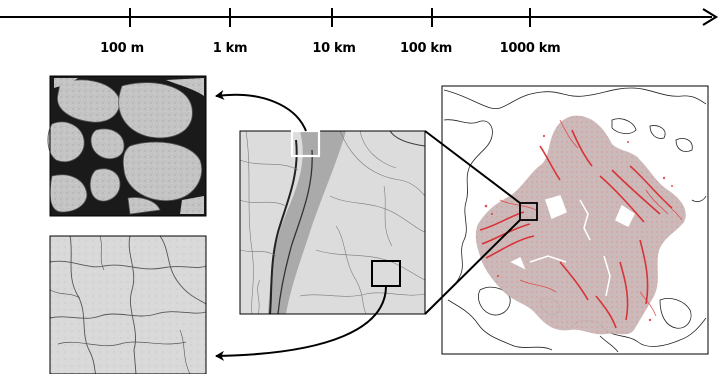 The image size is (721, 374). Describe the element at coordinates (472, 167) in the screenshot. I see `zoom-connector-top` at that location.